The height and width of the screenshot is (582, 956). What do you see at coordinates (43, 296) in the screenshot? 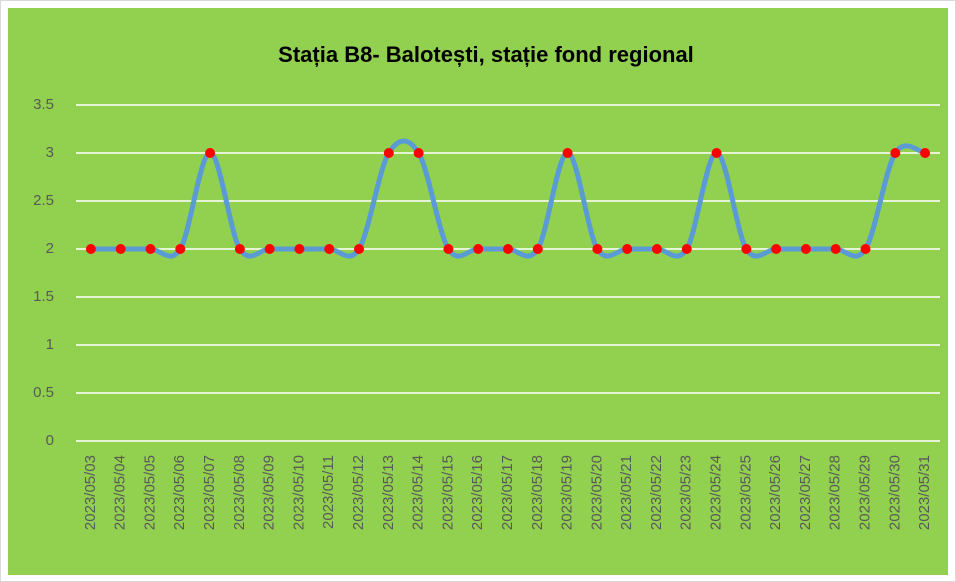
I see `y-tick-label: 1.5` at bounding box center [43, 296].